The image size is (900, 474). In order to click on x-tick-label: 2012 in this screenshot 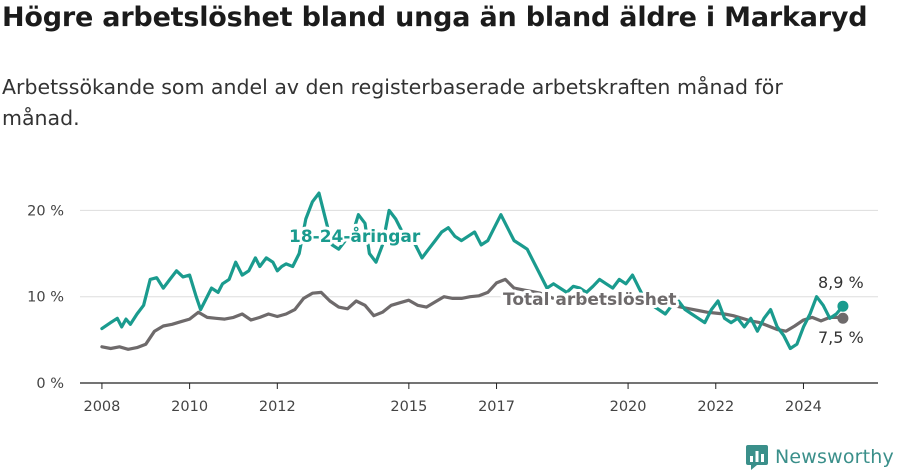, I will do `click(277, 407)`.